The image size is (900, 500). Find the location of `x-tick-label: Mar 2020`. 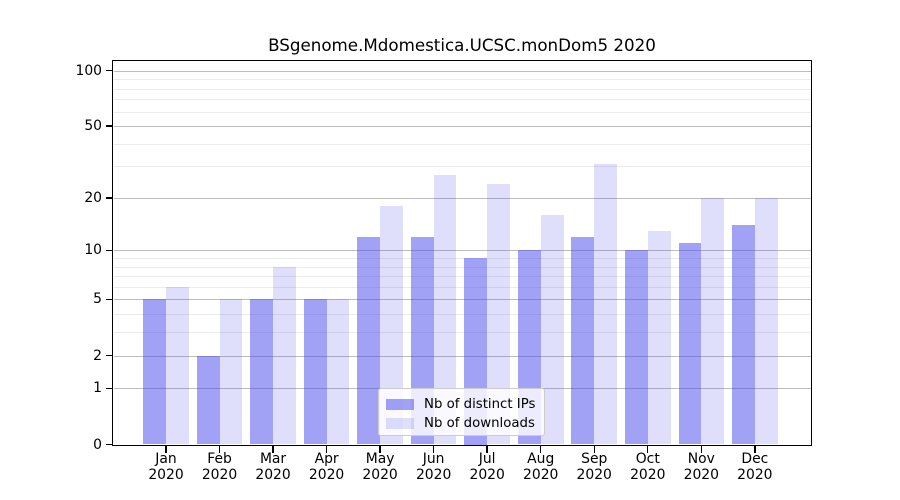

x-tick-label: Mar 2020 is located at coordinates (273, 467).